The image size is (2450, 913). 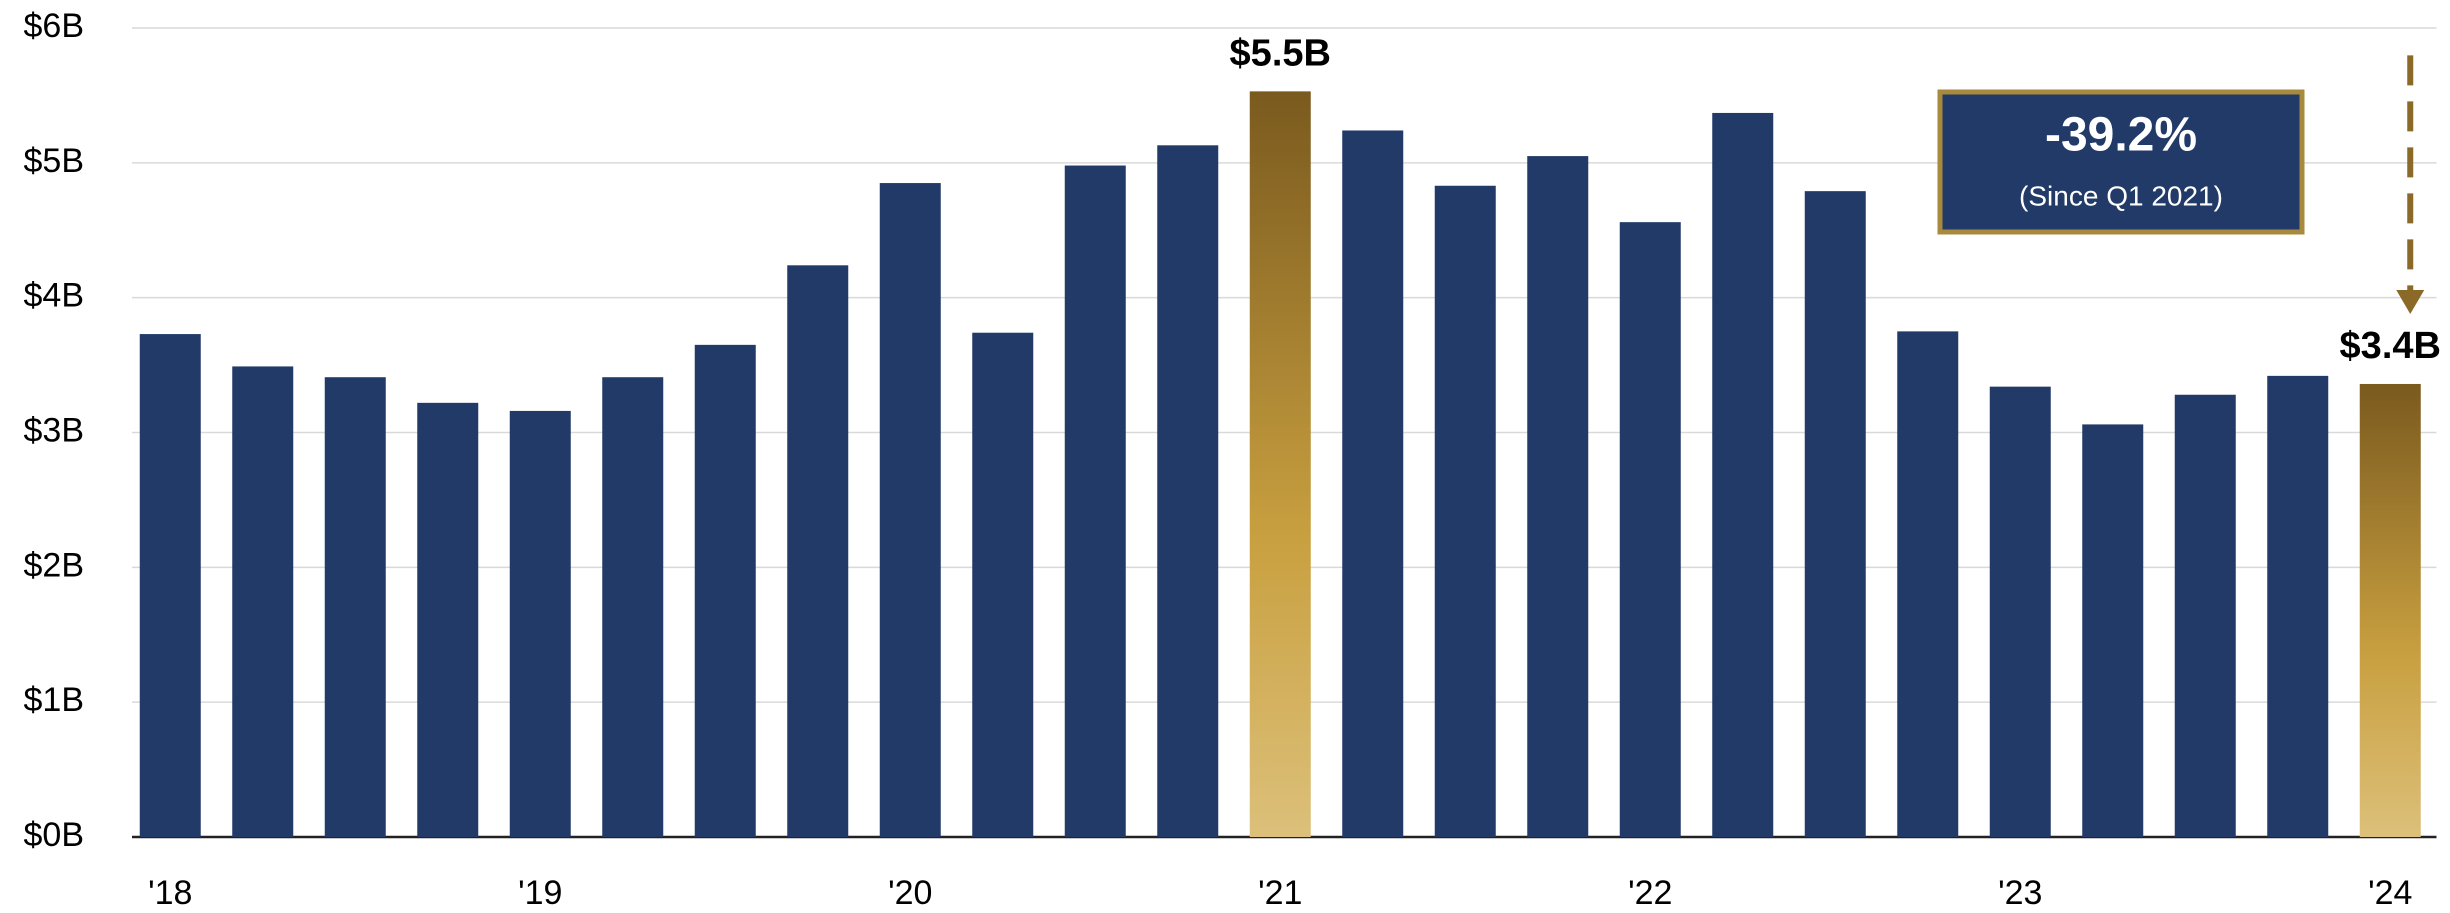 What do you see at coordinates (540, 893) in the screenshot?
I see `x-tick-label: '19` at bounding box center [540, 893].